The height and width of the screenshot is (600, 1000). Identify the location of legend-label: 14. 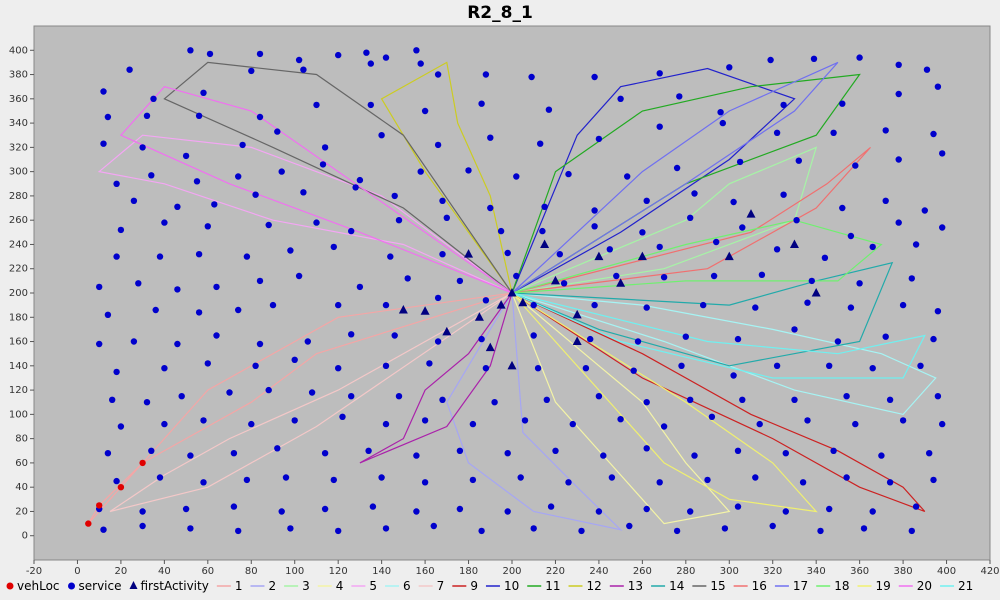
(676, 586).